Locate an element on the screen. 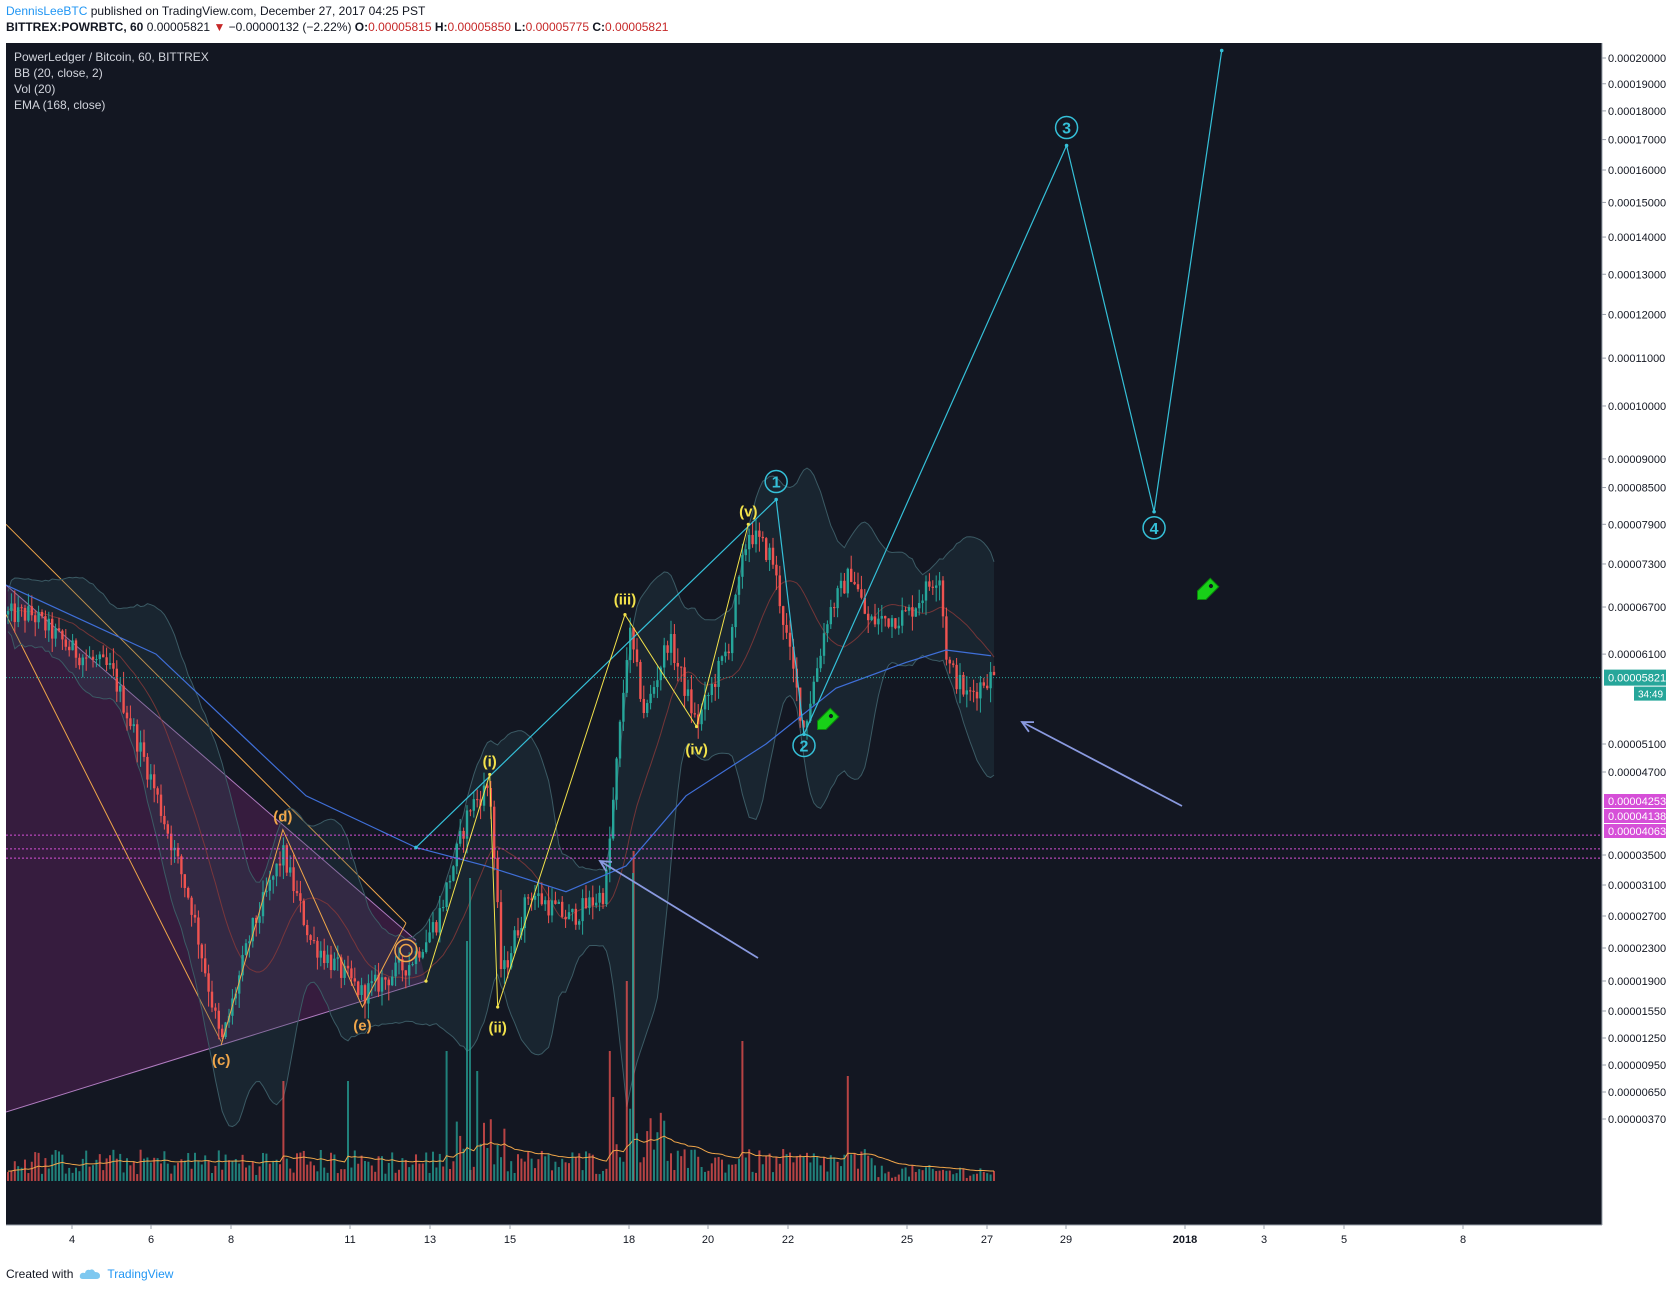 This screenshot has width=1676, height=1289. time-scale-panel is located at coordinates (804, 1238).